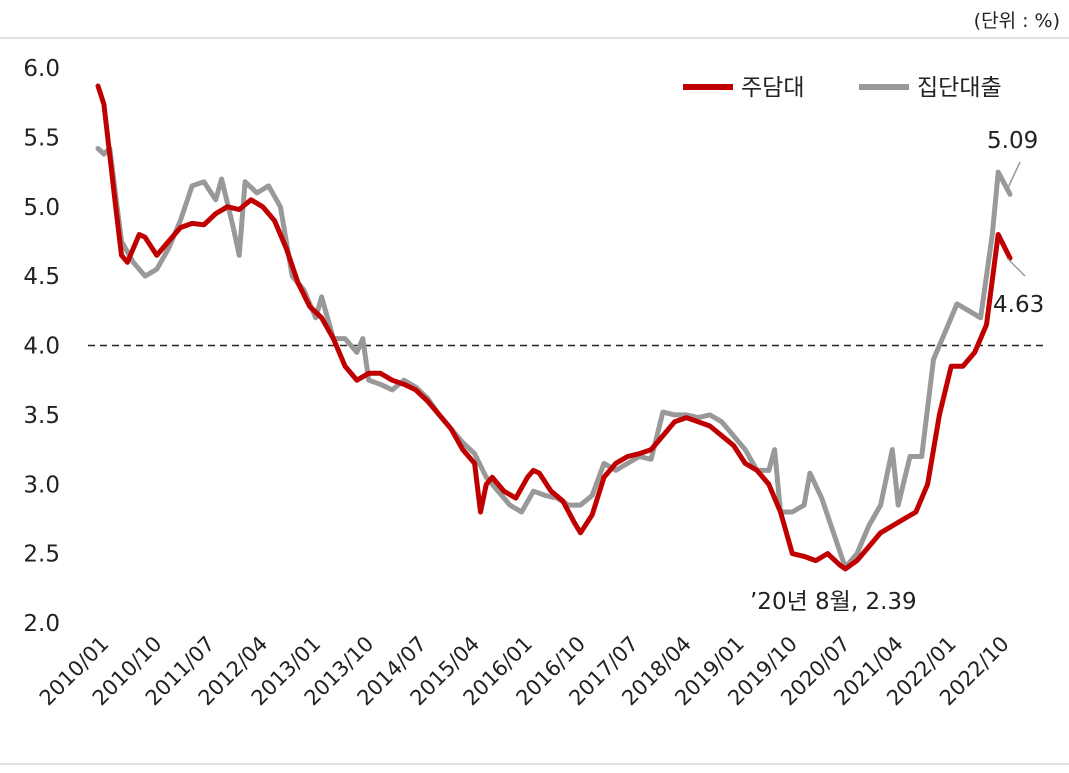 This screenshot has height=773, width=1069. I want to click on annotation-leader-group-loan, so click(1013, 176).